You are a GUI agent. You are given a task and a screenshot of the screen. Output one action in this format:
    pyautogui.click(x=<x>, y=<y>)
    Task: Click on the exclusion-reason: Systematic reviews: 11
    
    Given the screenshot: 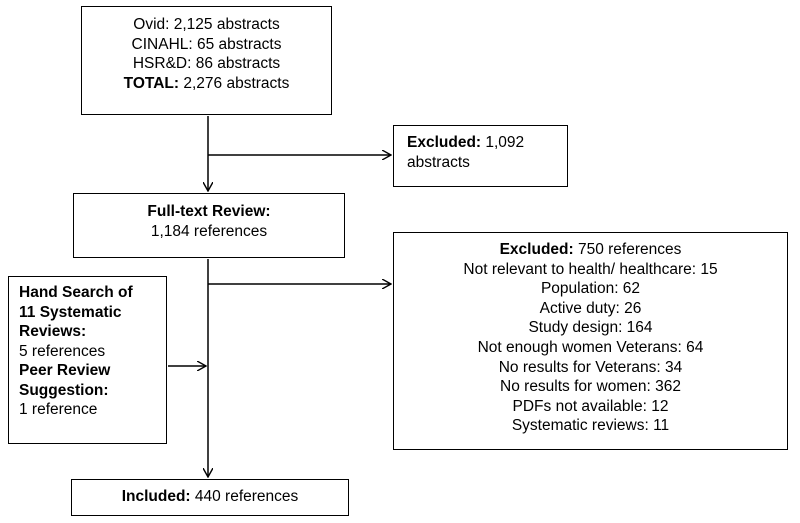 What is the action you would take?
    pyautogui.click(x=590, y=426)
    